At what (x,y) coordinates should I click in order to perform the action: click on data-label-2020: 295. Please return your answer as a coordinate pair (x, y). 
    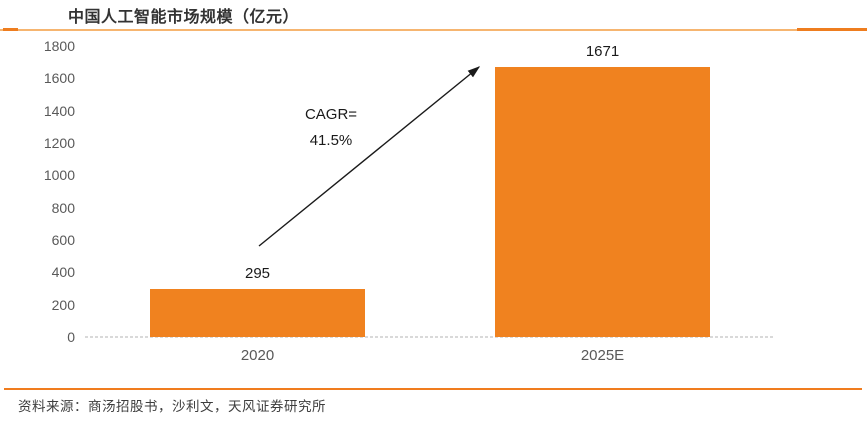
    Looking at the image, I should click on (257, 273).